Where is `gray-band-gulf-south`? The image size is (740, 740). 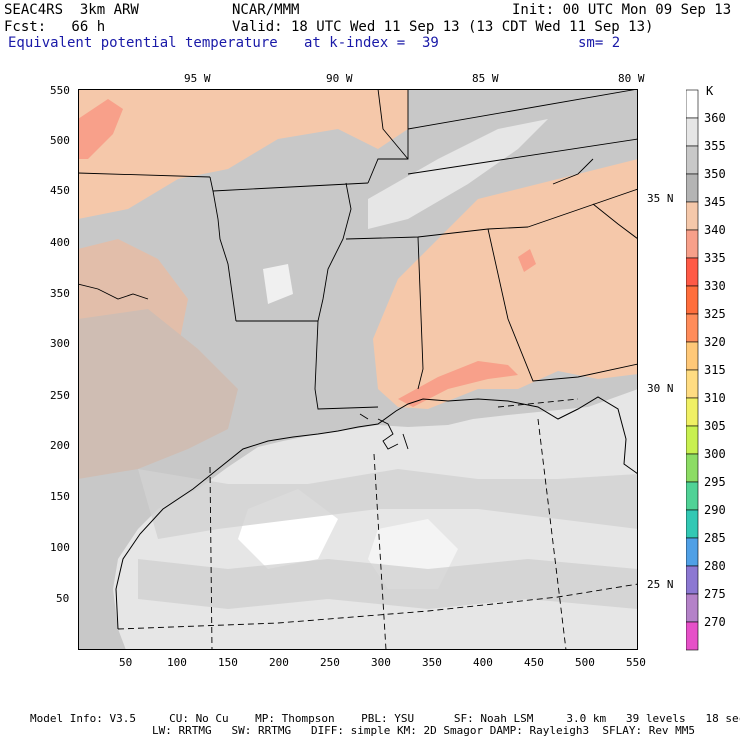 gray-band-gulf-south is located at coordinates (388, 584).